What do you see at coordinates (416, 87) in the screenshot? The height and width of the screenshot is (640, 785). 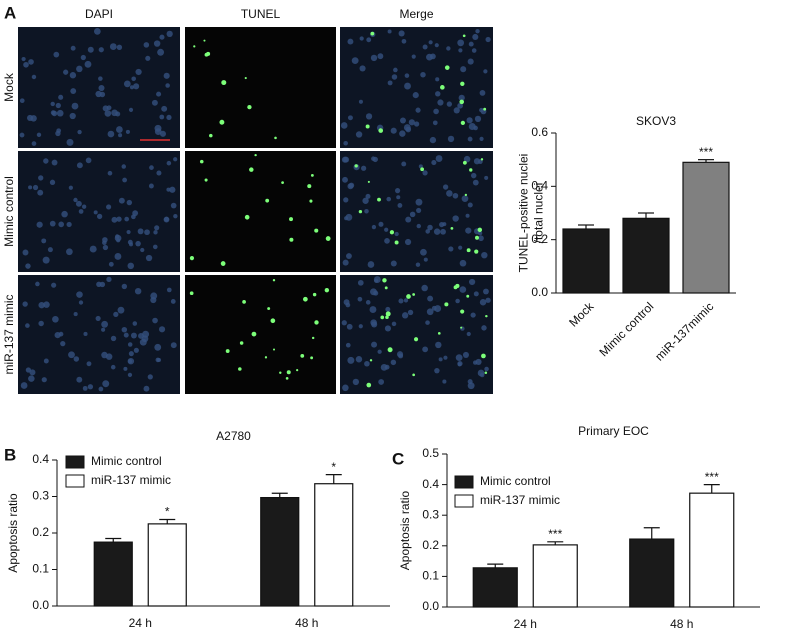 I see `micrograph` at bounding box center [416, 87].